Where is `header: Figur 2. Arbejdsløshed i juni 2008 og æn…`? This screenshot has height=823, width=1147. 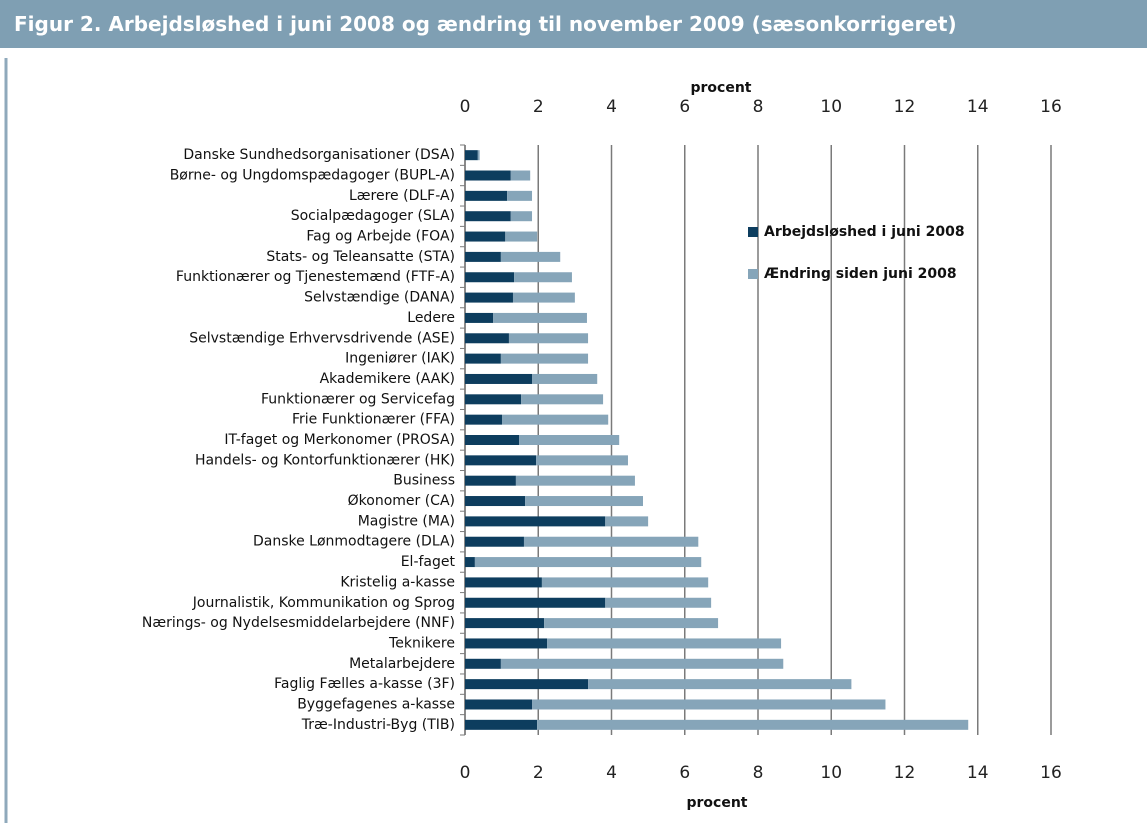
header: Figur 2. Arbejdsløshed i juni 2008 og æn… is located at coordinates (573, 24).